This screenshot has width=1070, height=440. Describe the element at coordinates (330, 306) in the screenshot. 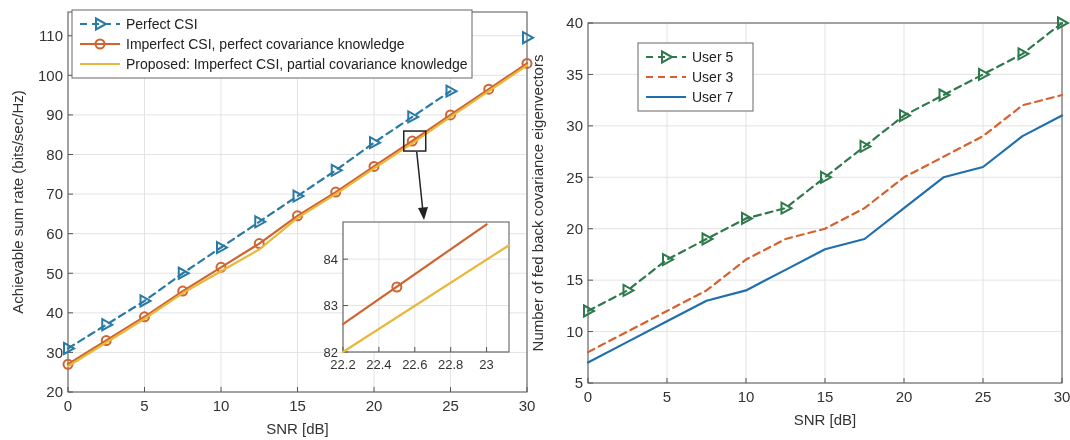

I see `y-tick-label: 83` at that location.